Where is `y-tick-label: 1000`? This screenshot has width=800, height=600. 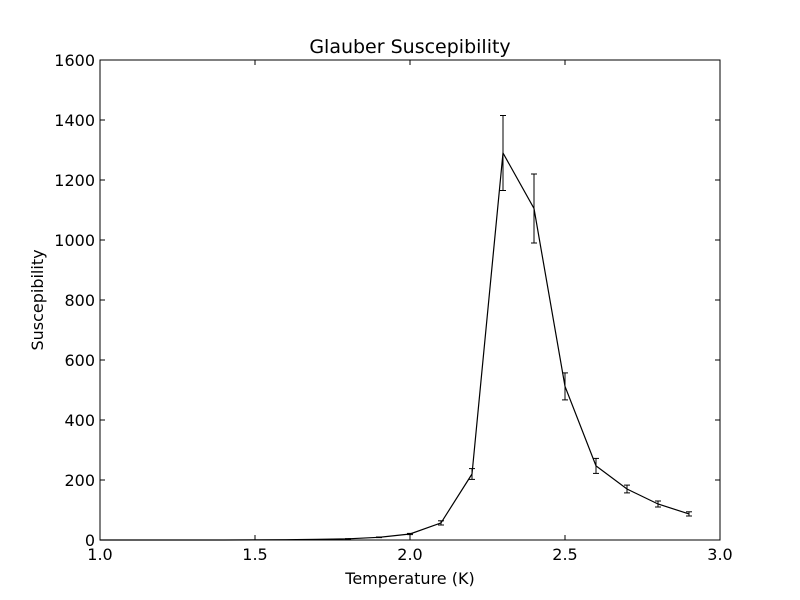 y-tick-label: 1000 is located at coordinates (74, 240).